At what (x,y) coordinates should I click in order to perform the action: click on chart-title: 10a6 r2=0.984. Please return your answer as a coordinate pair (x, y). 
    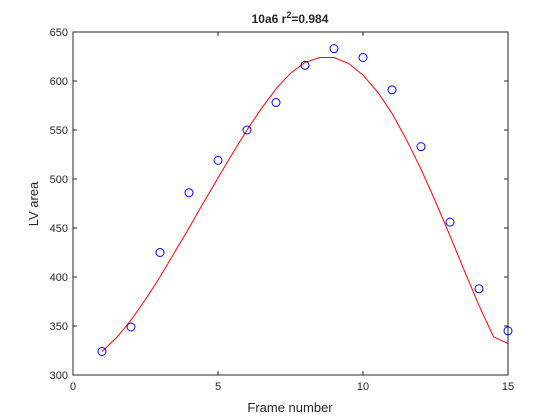
    Looking at the image, I should click on (290, 18).